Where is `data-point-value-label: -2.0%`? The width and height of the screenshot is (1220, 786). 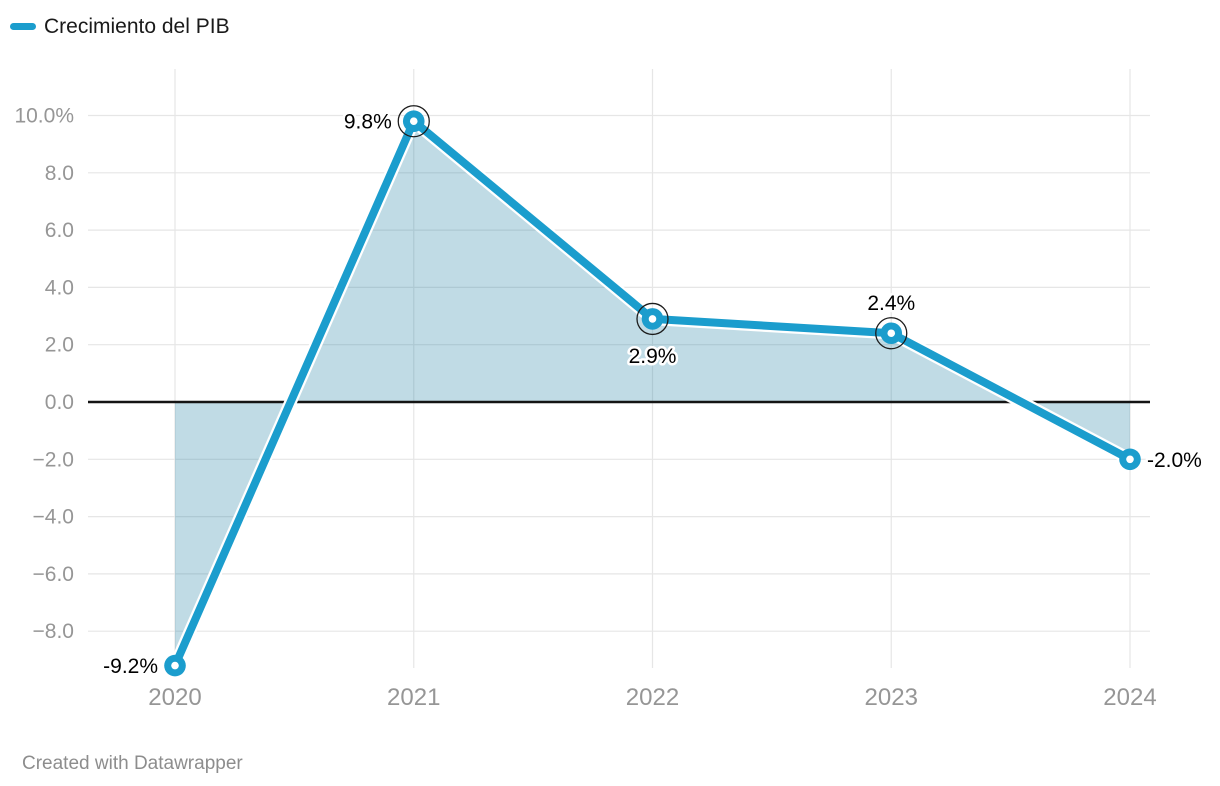 data-point-value-label: -2.0% is located at coordinates (1174, 460).